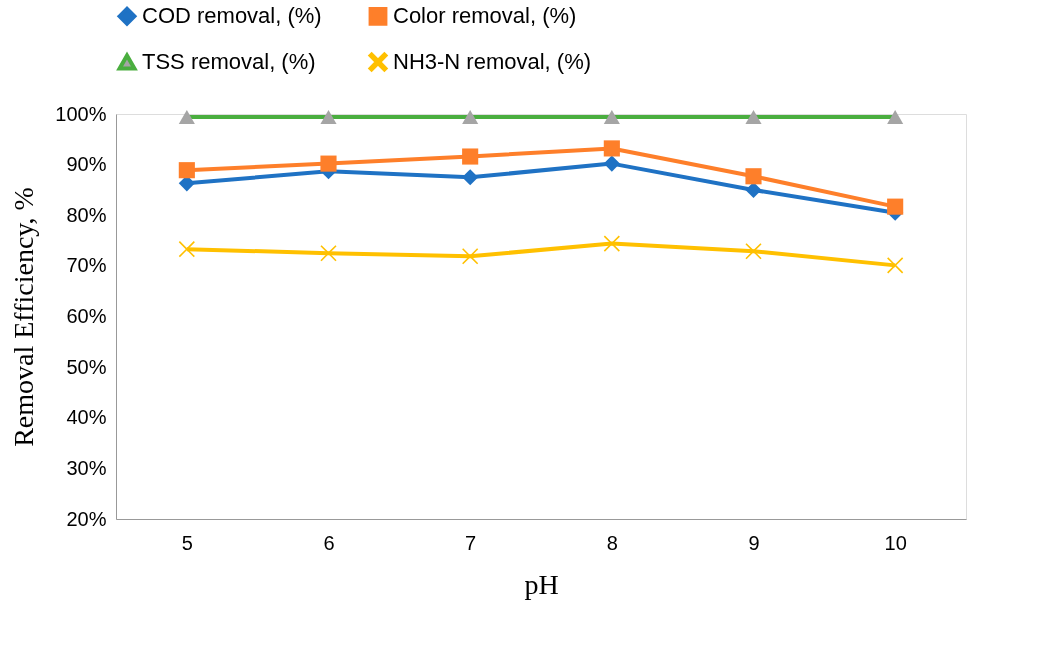 Image resolution: width=1043 pixels, height=666 pixels. What do you see at coordinates (895, 542) in the screenshot?
I see `x-tick-label: 10` at bounding box center [895, 542].